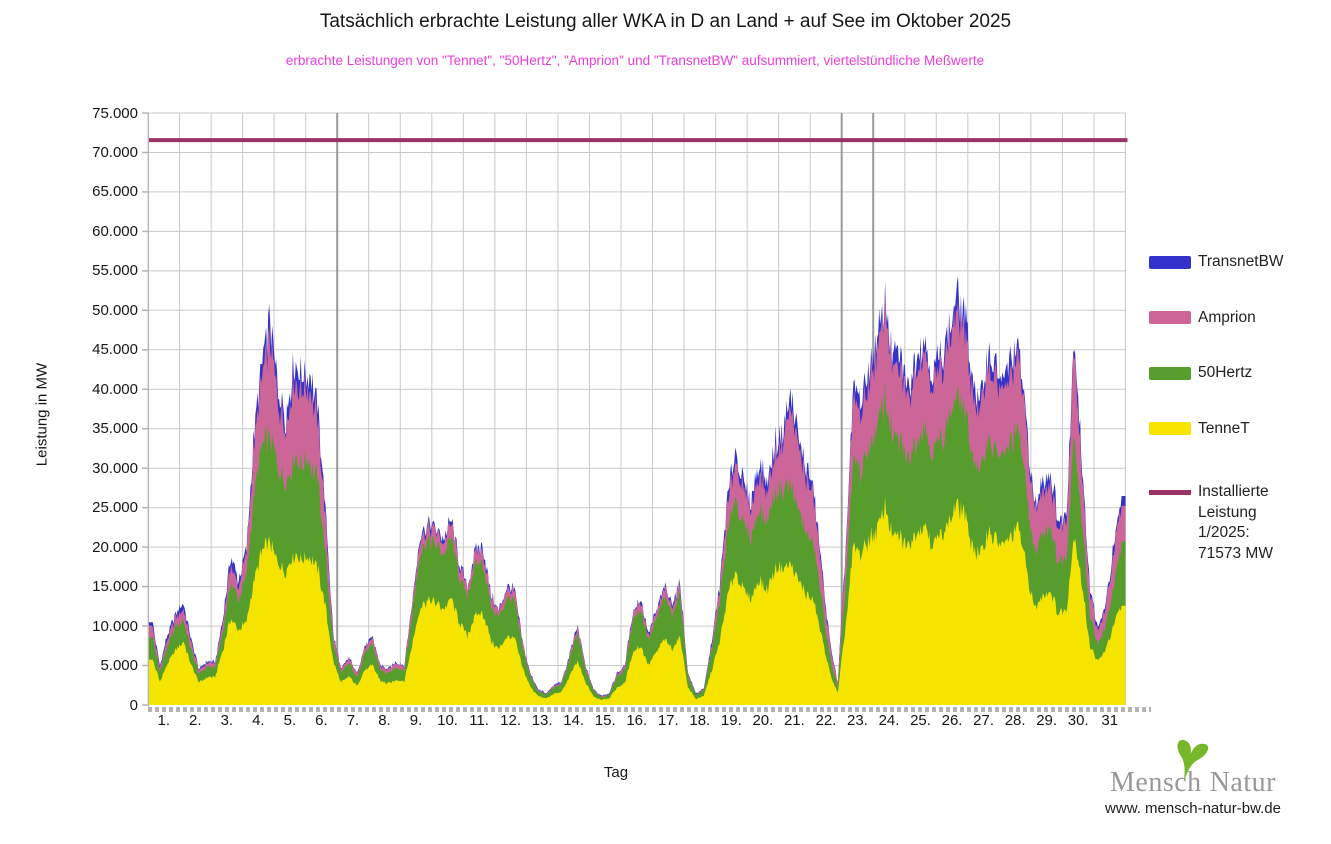 The width and height of the screenshot is (1331, 844). What do you see at coordinates (574, 720) in the screenshot?
I see `x-tick-label: 14.` at bounding box center [574, 720].